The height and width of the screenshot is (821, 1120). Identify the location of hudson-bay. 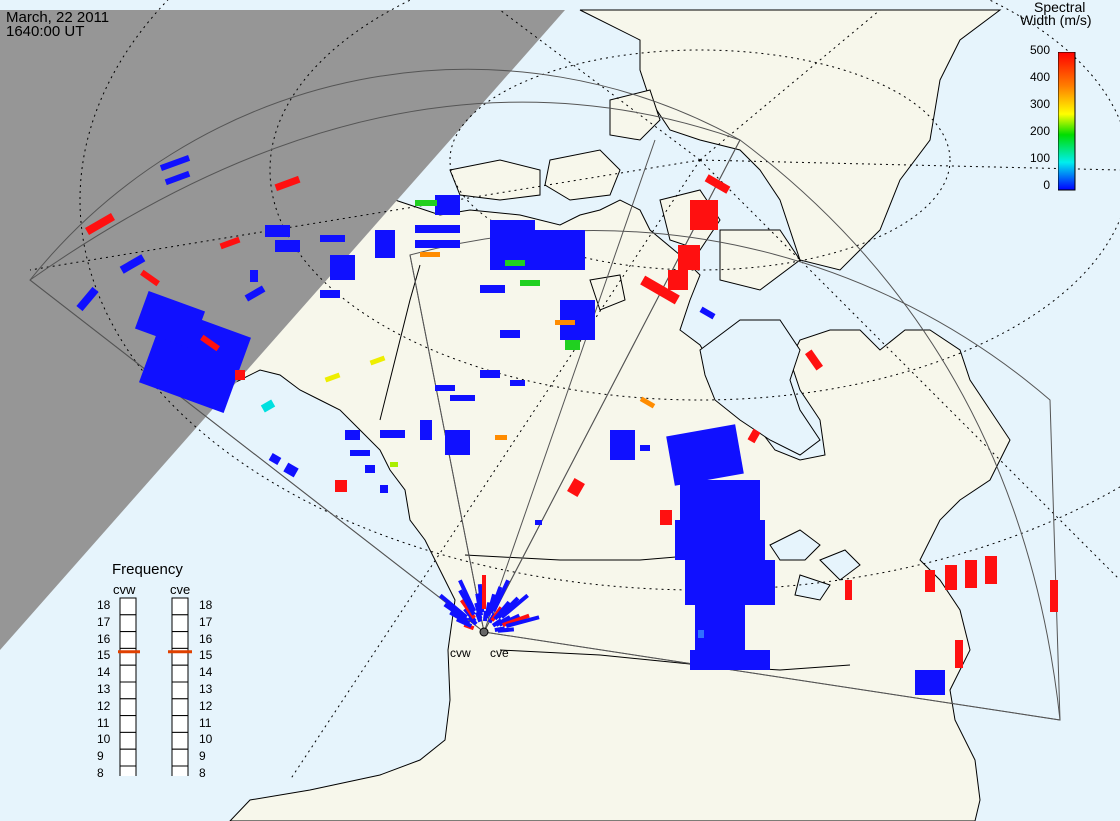
(760, 387).